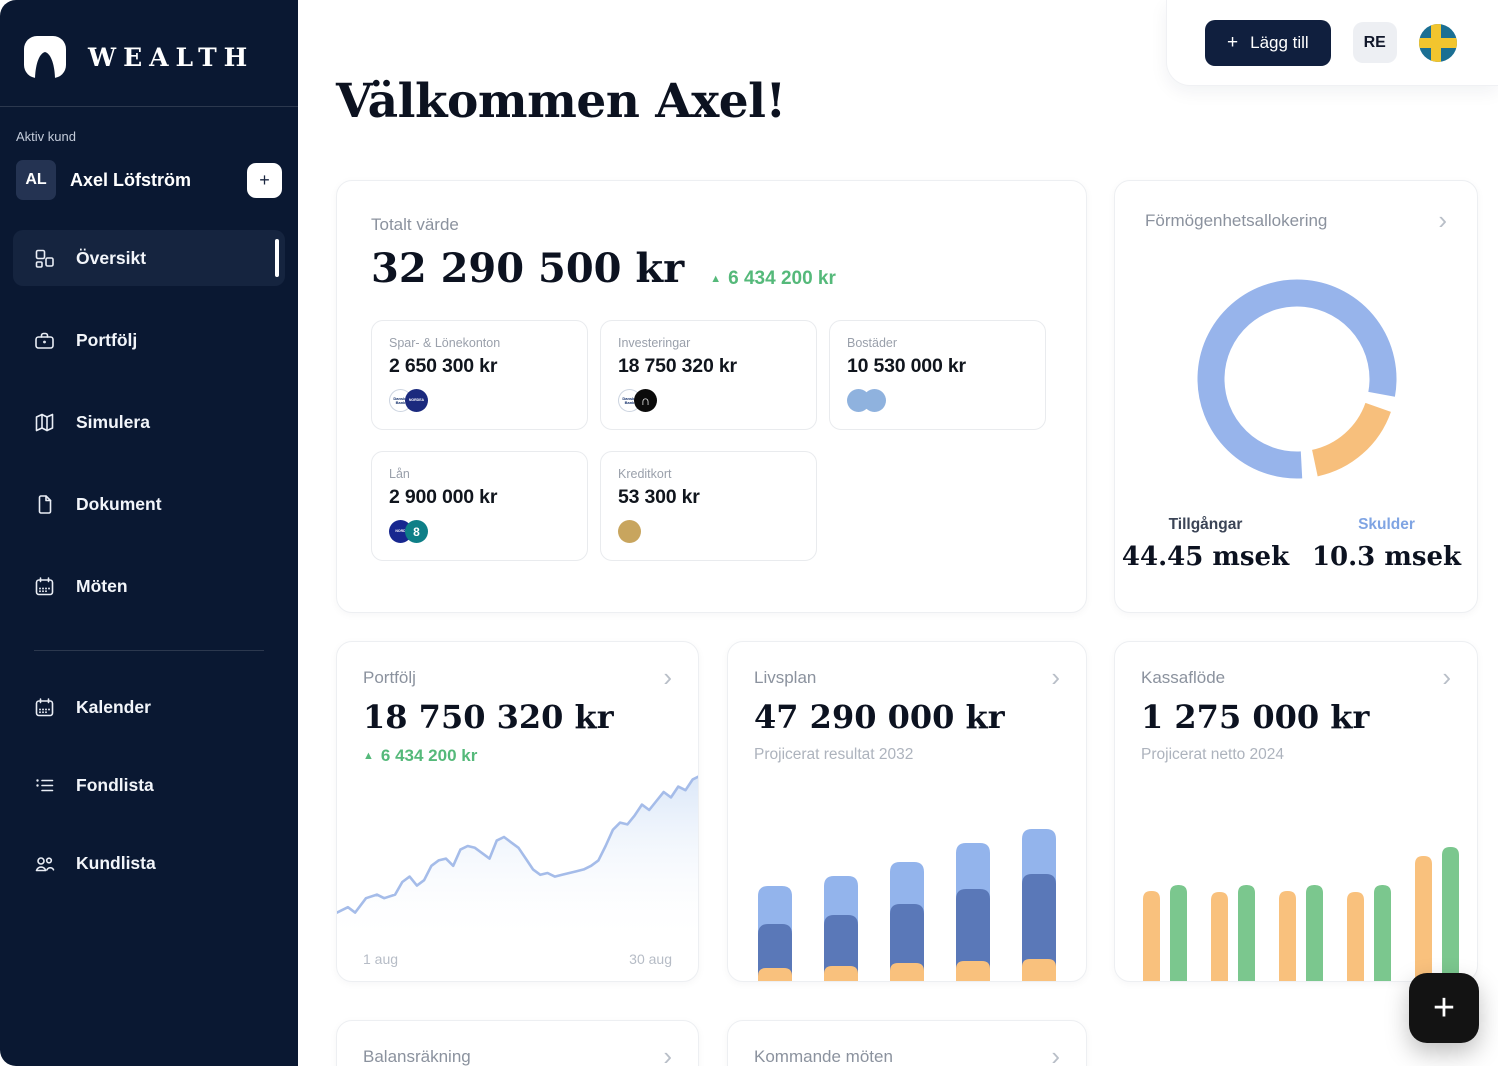 The image size is (1498, 1066). I want to click on sidebar-item-label: Portfölj, so click(107, 339).